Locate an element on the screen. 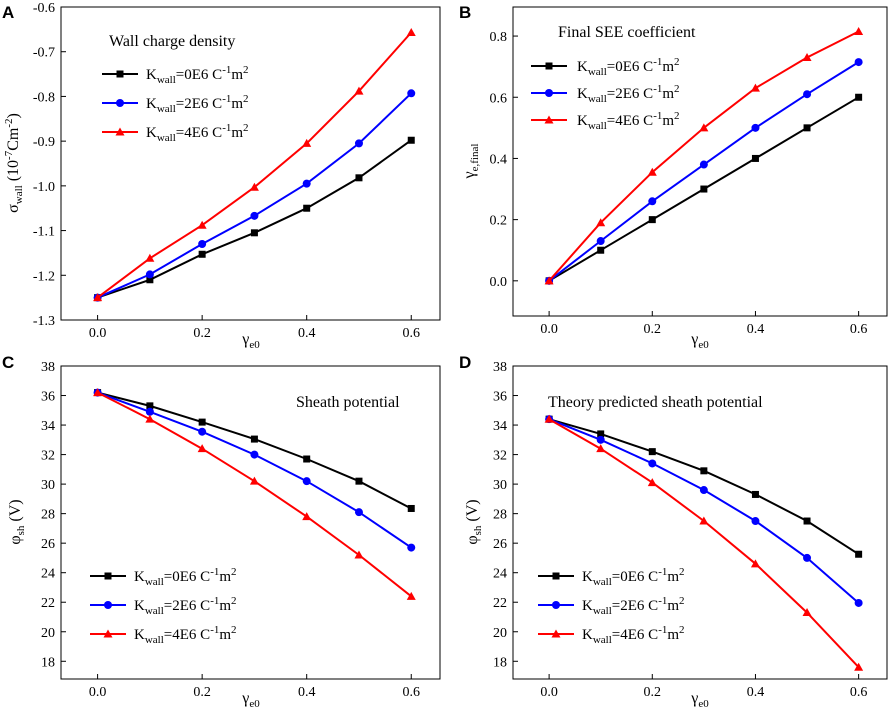 This screenshot has height=710, width=892. y-tick-label: 26 is located at coordinates (500, 544).